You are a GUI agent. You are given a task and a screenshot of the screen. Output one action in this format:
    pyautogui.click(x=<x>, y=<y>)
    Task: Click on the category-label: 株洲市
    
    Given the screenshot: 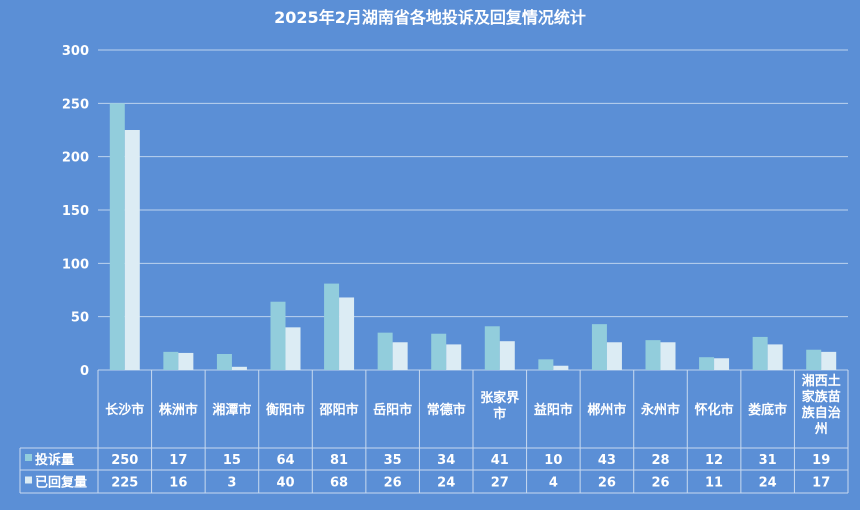 What is the action you would take?
    pyautogui.click(x=178, y=410)
    